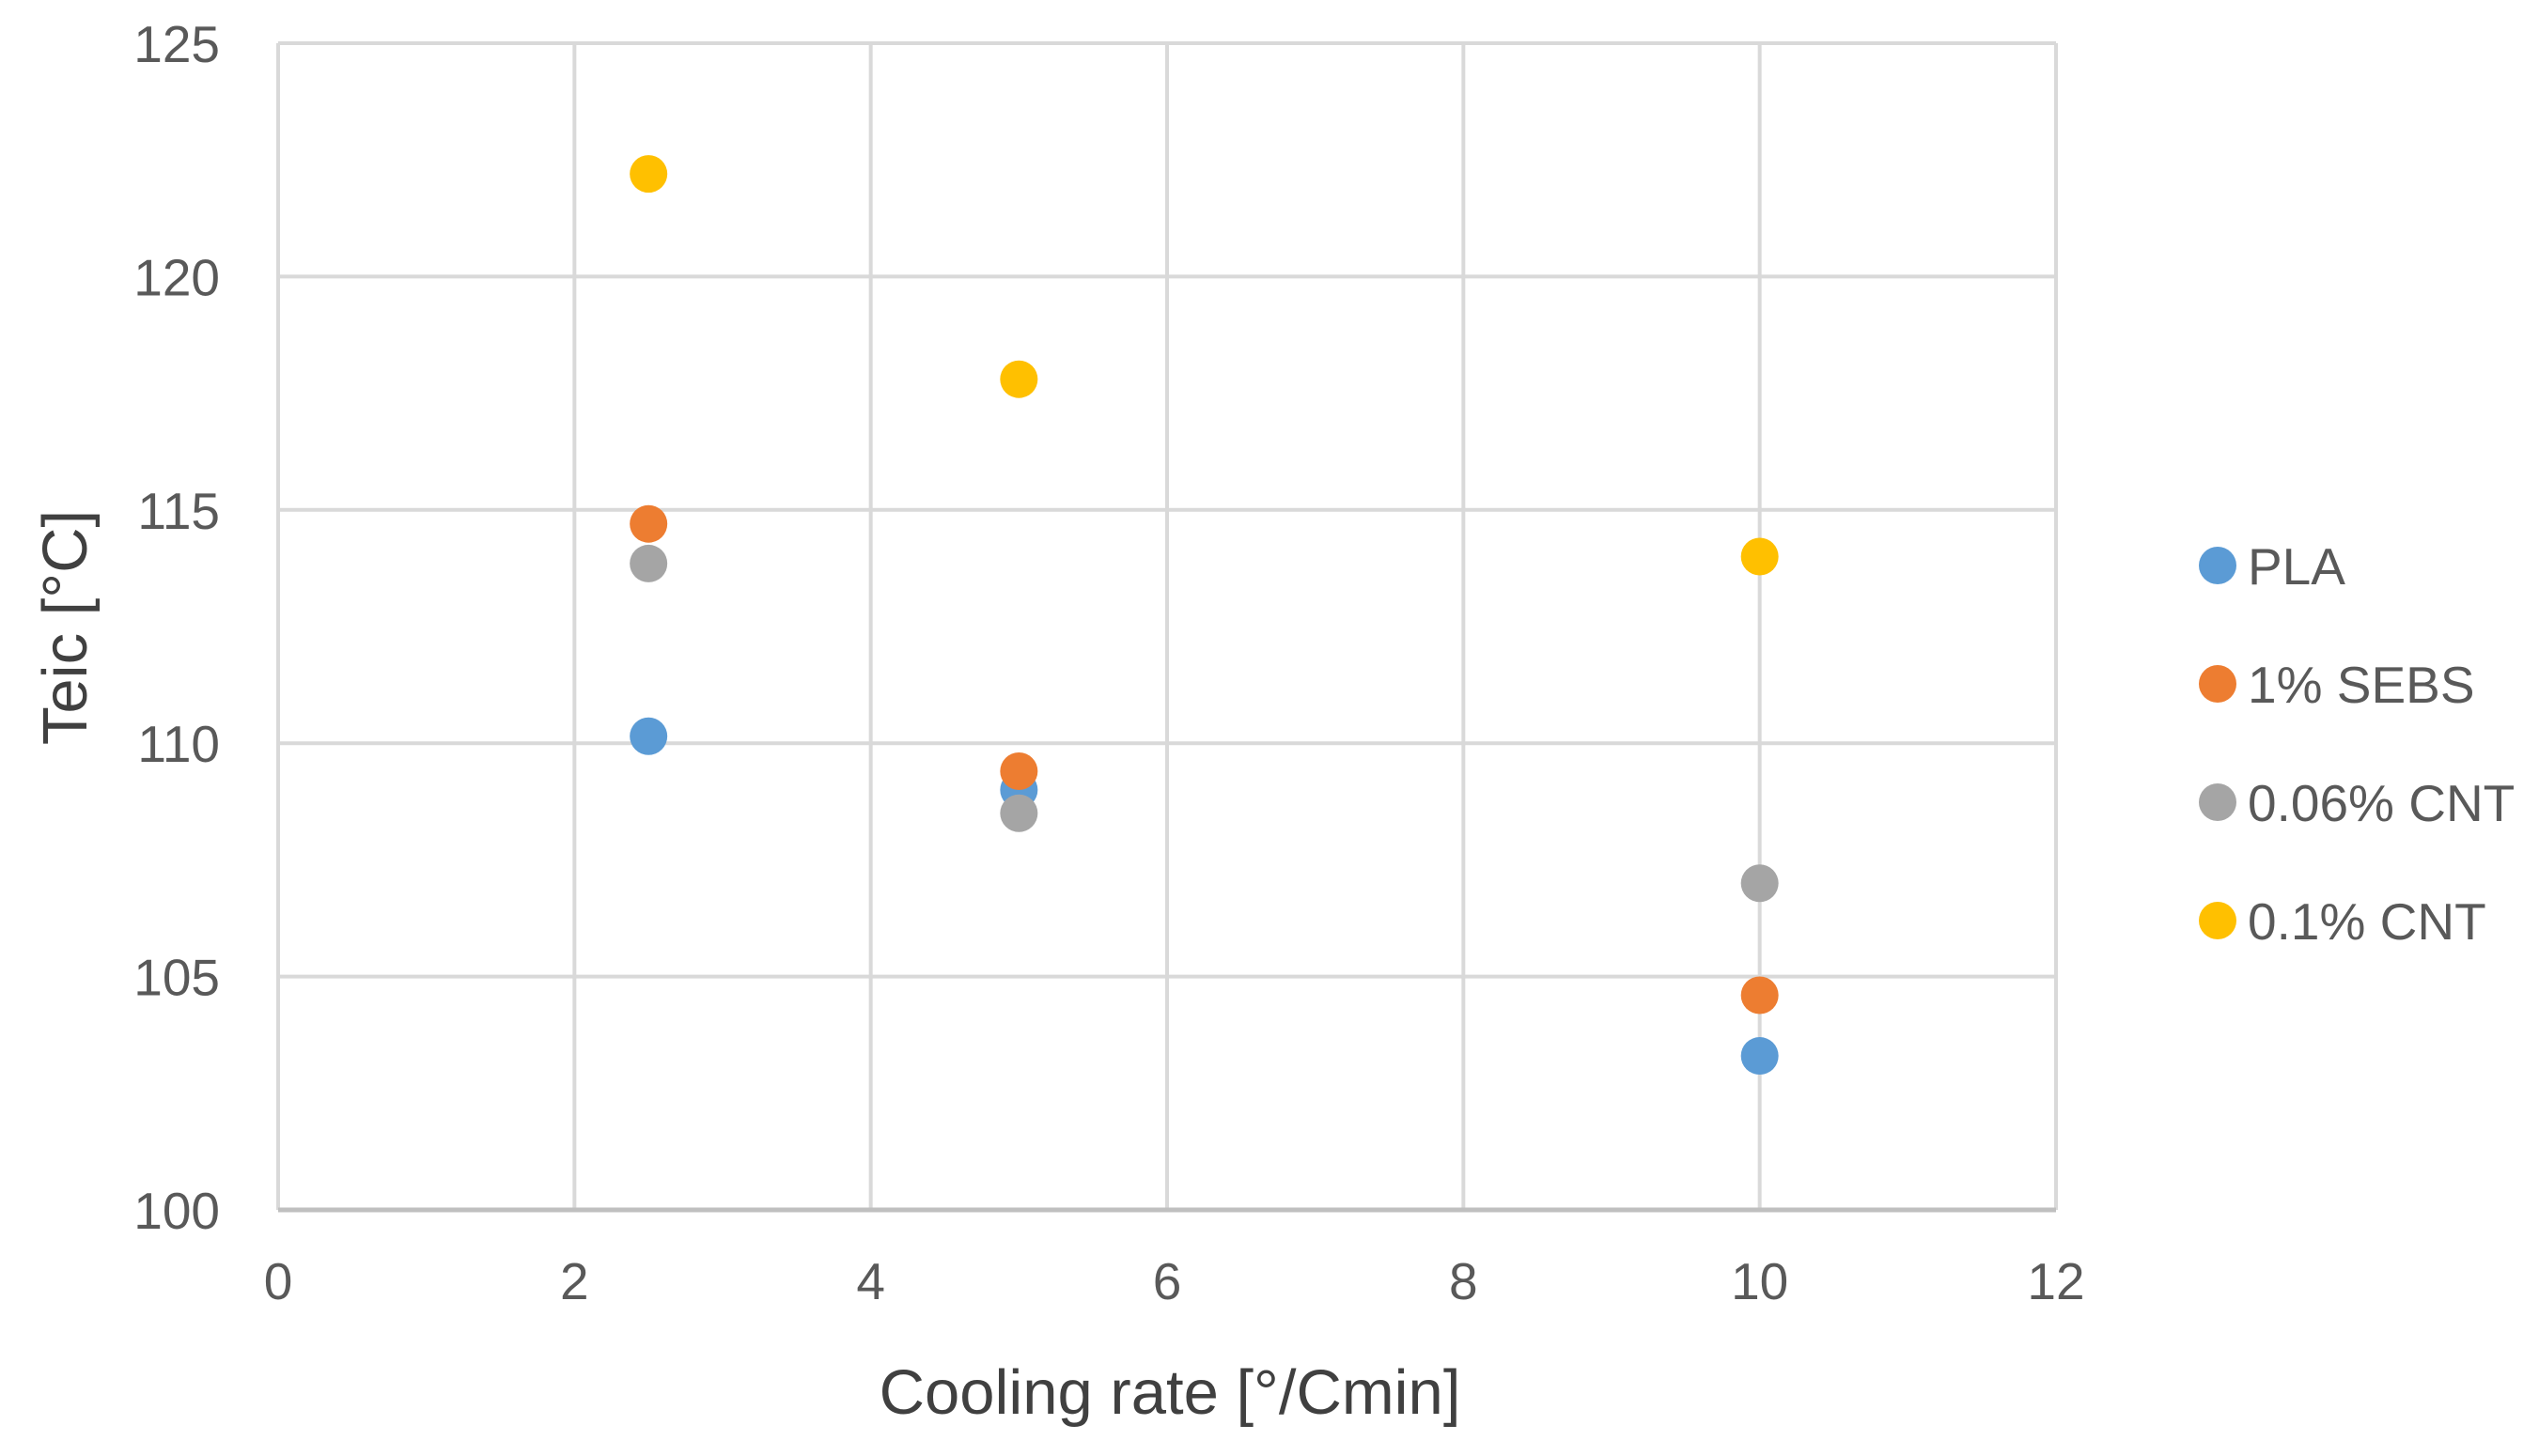 Image resolution: width=2539 pixels, height=1456 pixels. I want to click on x-tick-label: 4, so click(871, 1281).